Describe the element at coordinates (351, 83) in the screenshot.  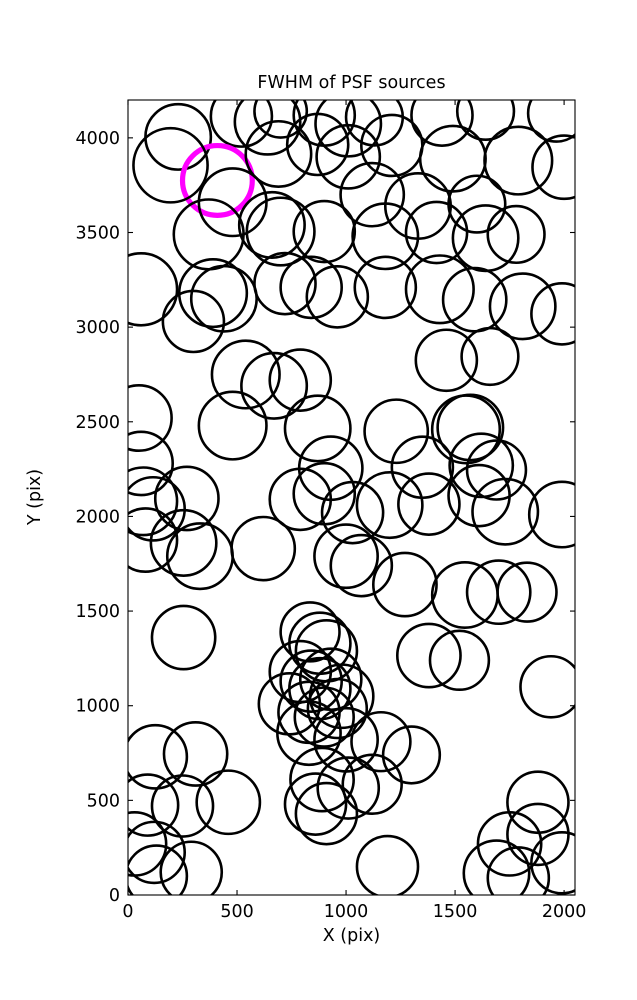
I see `page-title: FWHM of PSF sources` at that location.